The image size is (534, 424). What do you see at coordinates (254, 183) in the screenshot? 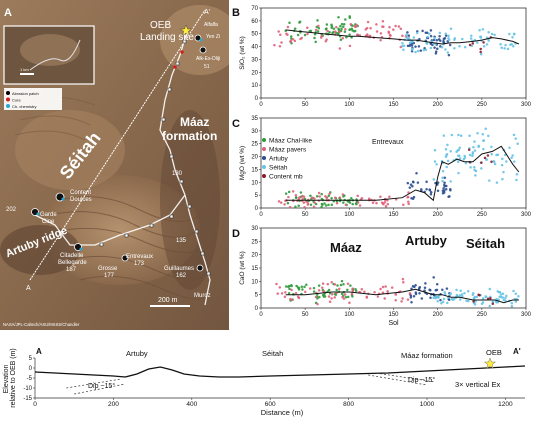
I see `y-tick-label: 10` at bounding box center [254, 183].